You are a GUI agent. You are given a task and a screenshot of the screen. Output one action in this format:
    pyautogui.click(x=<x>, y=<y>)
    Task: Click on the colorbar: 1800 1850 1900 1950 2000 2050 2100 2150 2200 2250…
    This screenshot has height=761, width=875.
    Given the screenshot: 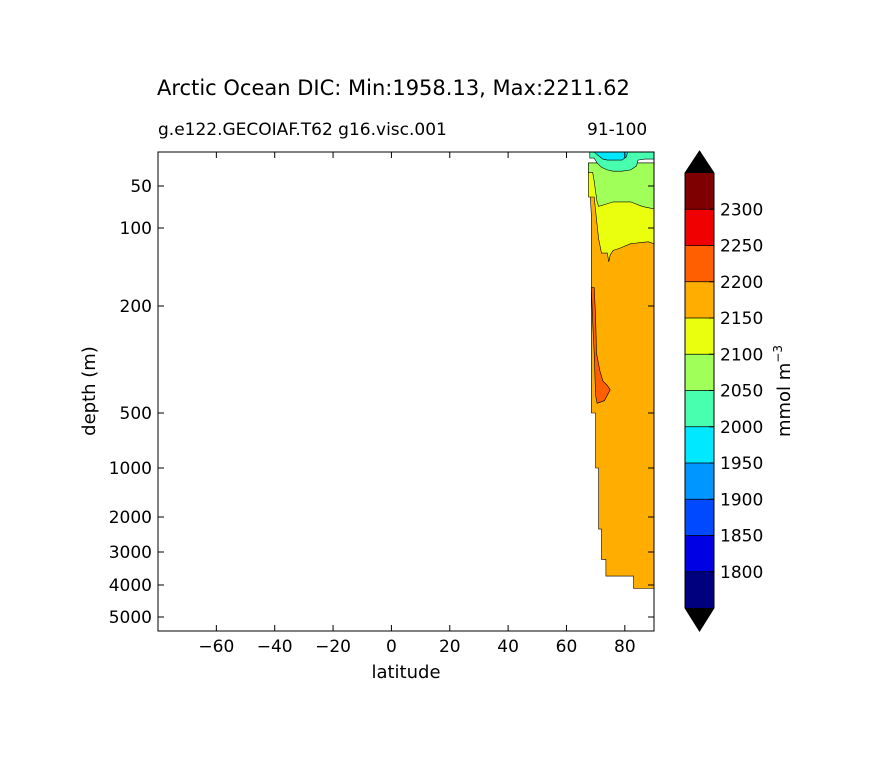 What is the action you would take?
    pyautogui.click(x=723, y=391)
    